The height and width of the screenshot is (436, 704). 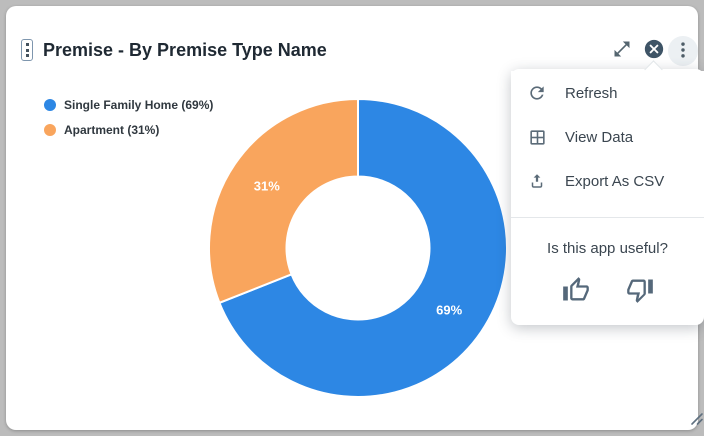 I want to click on legend-label: Apartment (31%), so click(x=112, y=130).